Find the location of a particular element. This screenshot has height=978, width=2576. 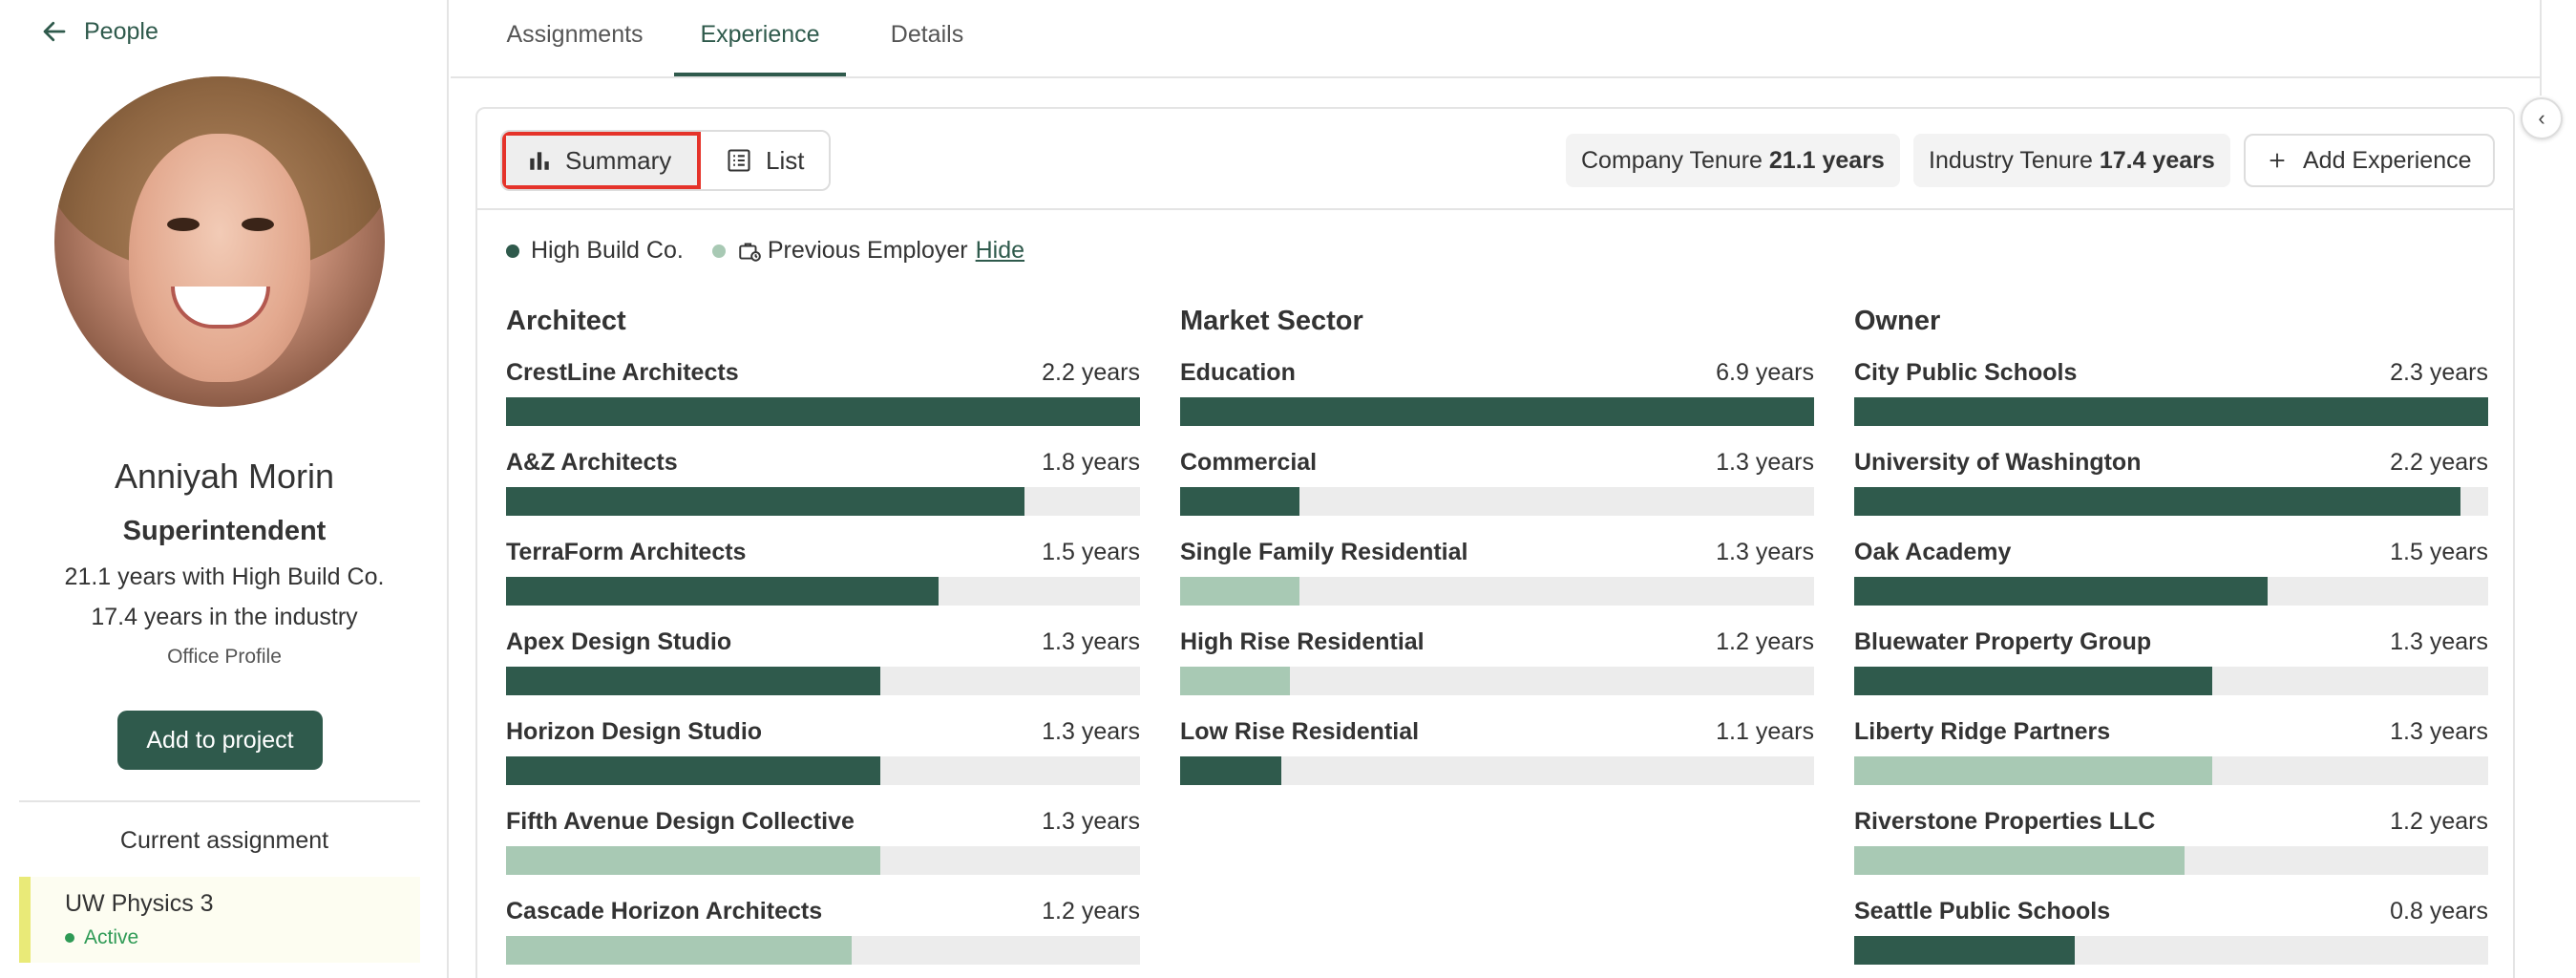

office-profile-label: Office Profile is located at coordinates (224, 657).